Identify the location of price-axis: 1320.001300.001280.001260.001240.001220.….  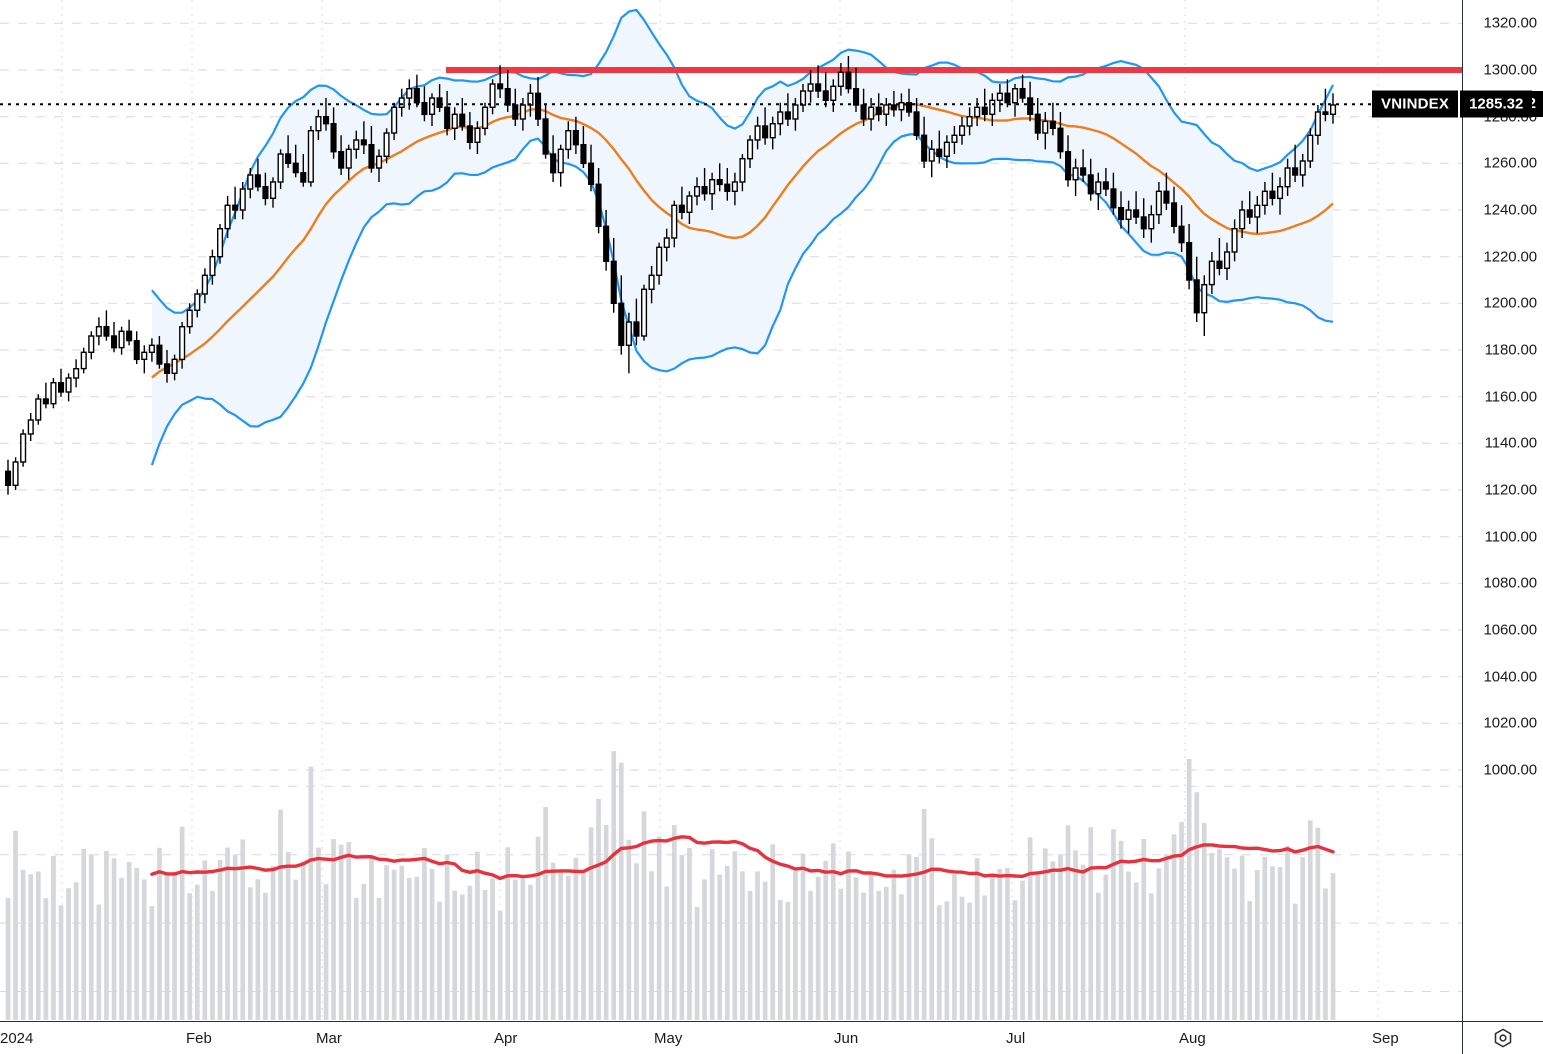
(1503, 510).